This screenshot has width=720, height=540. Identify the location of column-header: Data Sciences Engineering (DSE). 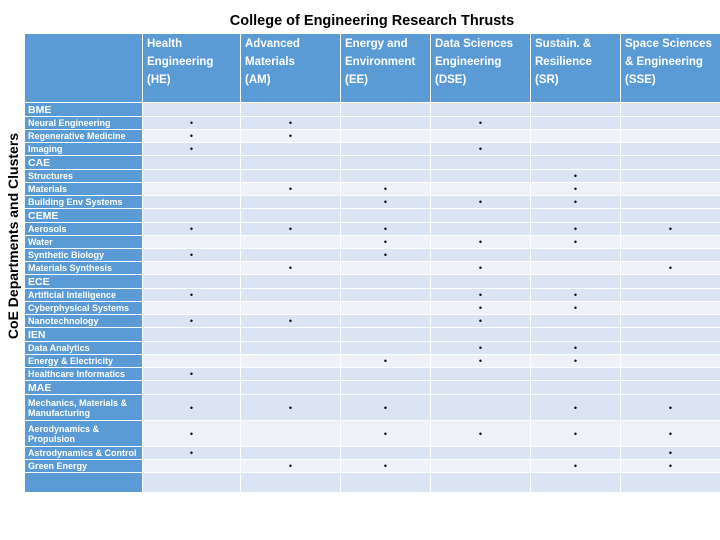
(480, 68).